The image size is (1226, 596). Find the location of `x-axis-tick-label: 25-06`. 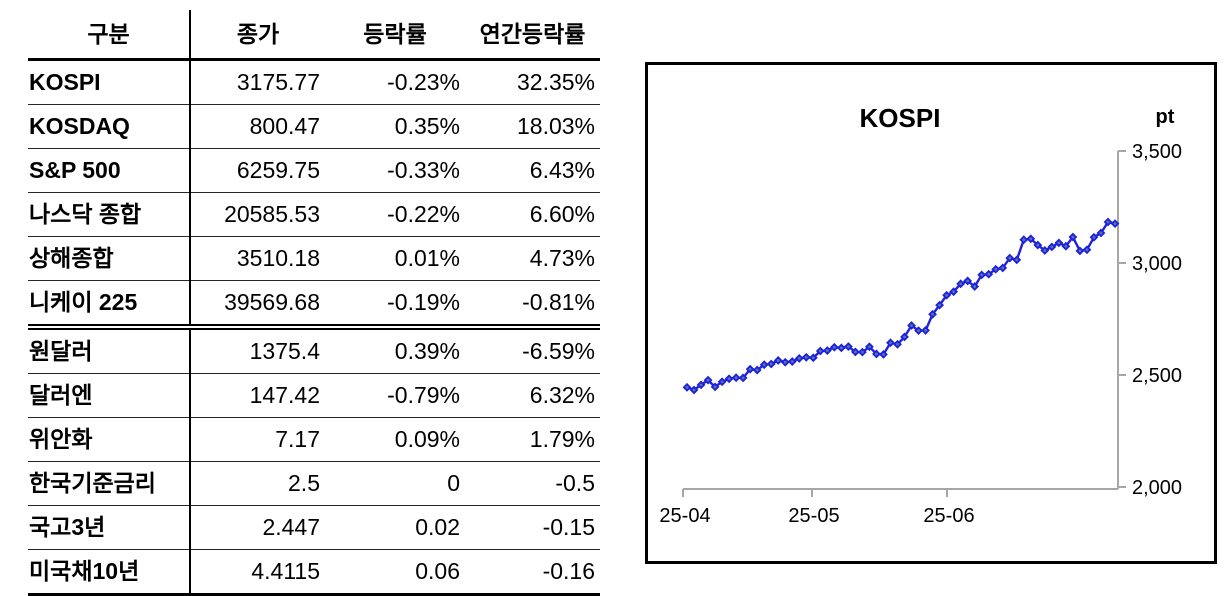

x-axis-tick-label: 25-06 is located at coordinates (948, 516).